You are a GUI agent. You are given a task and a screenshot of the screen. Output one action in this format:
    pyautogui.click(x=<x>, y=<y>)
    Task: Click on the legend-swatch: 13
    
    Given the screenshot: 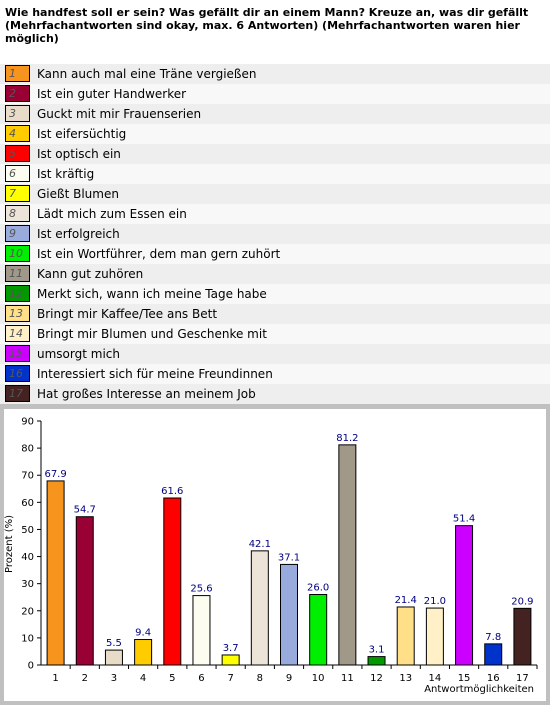 What is the action you would take?
    pyautogui.click(x=17, y=313)
    